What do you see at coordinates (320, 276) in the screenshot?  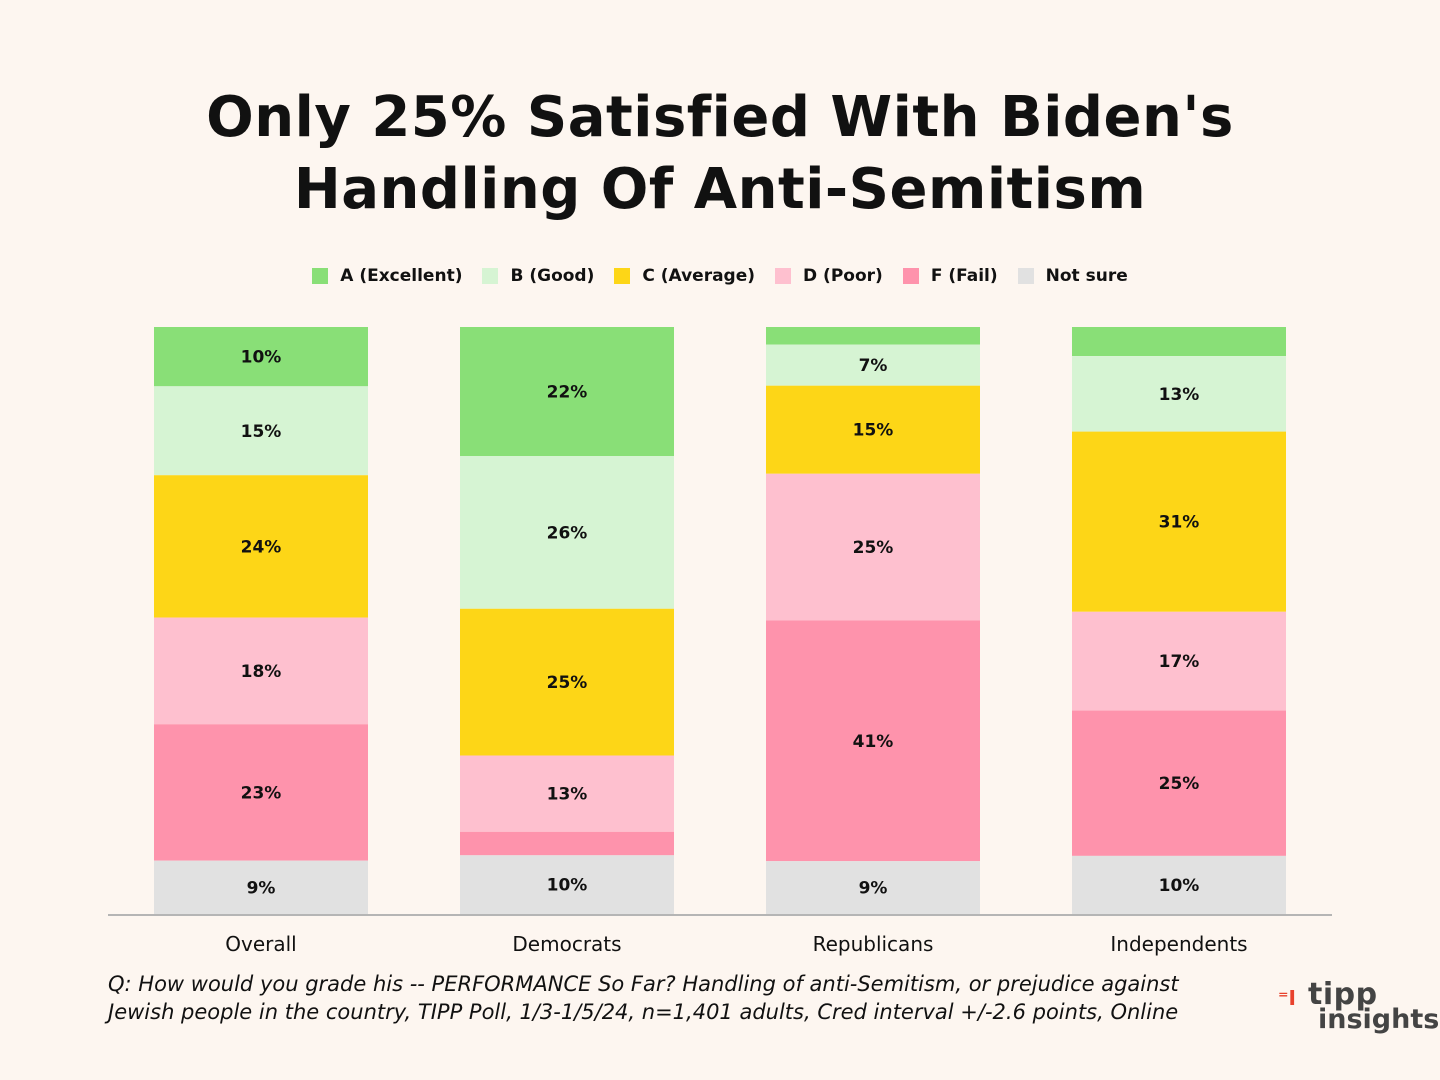 I see `legend-swatch-a` at bounding box center [320, 276].